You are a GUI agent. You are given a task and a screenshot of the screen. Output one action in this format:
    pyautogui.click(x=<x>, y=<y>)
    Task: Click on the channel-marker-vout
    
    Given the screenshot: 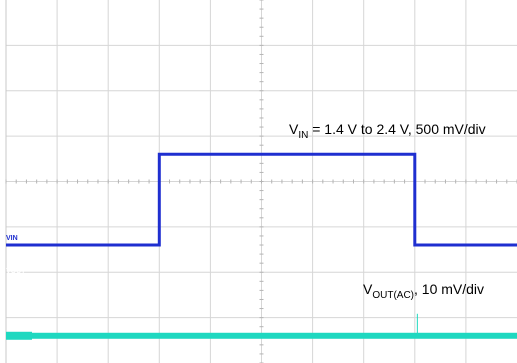 What is the action you would take?
    pyautogui.click(x=19, y=335)
    